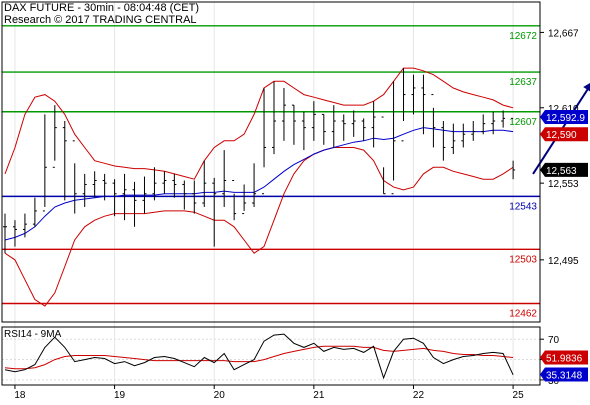 This screenshot has width=590, height=405. I want to click on level-label-12637: 12637, so click(523, 82).